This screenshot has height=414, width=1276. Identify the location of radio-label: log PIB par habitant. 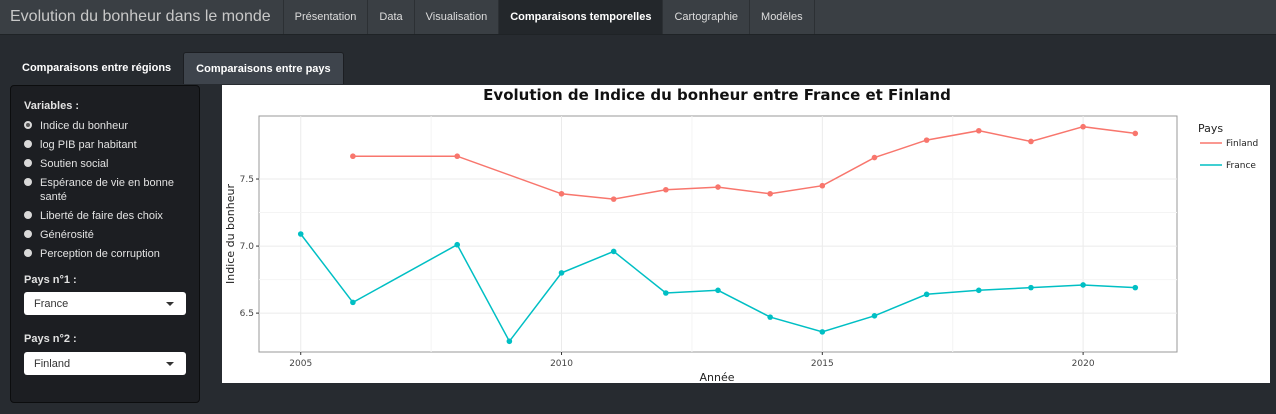
(88, 145).